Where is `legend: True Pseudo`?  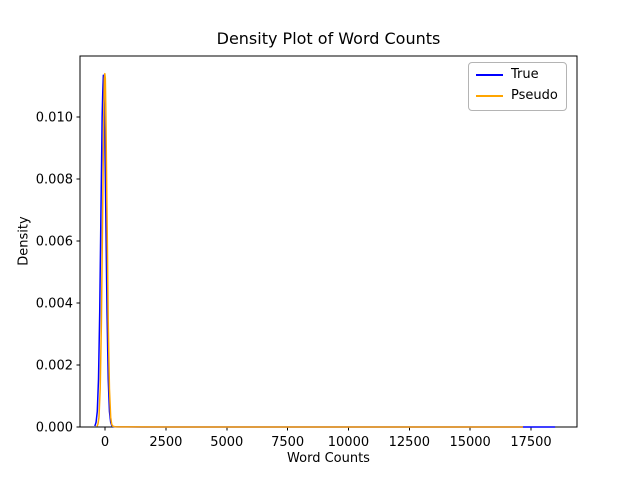 legend: True Pseudo is located at coordinates (517, 86).